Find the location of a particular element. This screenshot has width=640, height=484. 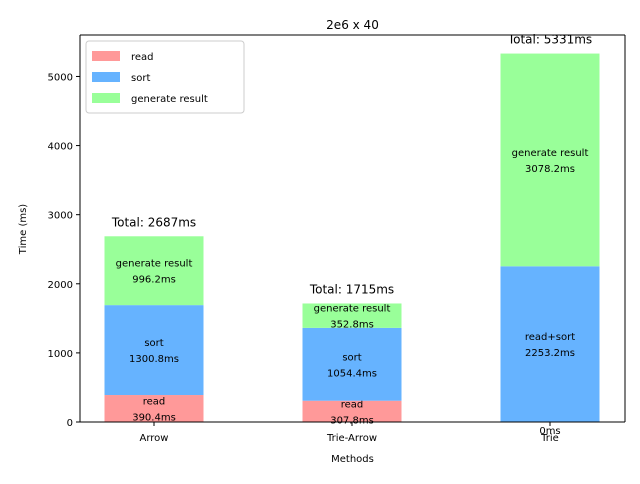

x-axis-label: Methods is located at coordinates (352, 459).